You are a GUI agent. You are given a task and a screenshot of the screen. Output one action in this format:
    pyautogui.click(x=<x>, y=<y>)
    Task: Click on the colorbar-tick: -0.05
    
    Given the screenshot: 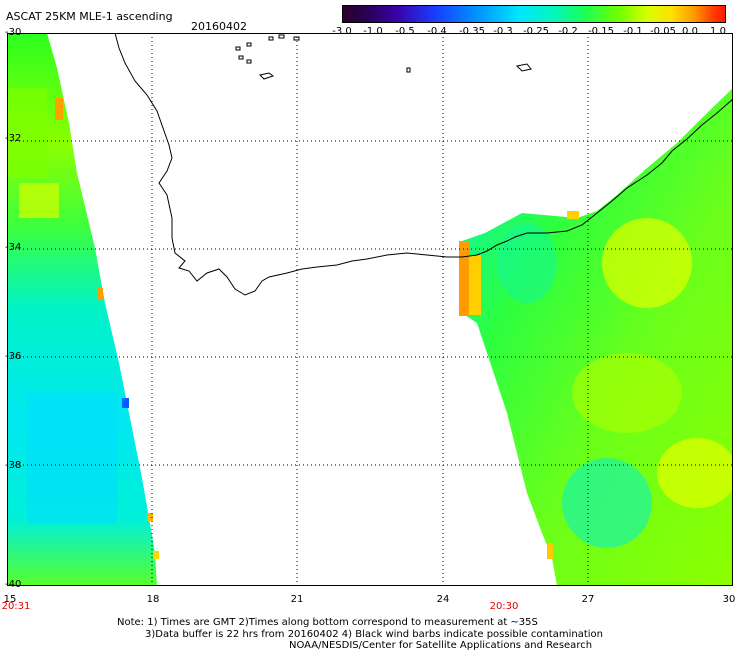 What is the action you would take?
    pyautogui.click(x=663, y=31)
    